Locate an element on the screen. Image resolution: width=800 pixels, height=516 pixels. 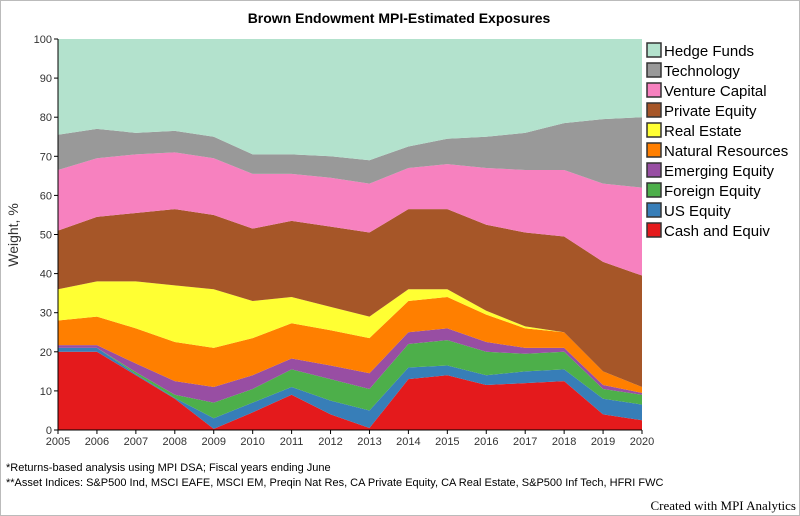
area-natural-resources is located at coordinates (350, 345).